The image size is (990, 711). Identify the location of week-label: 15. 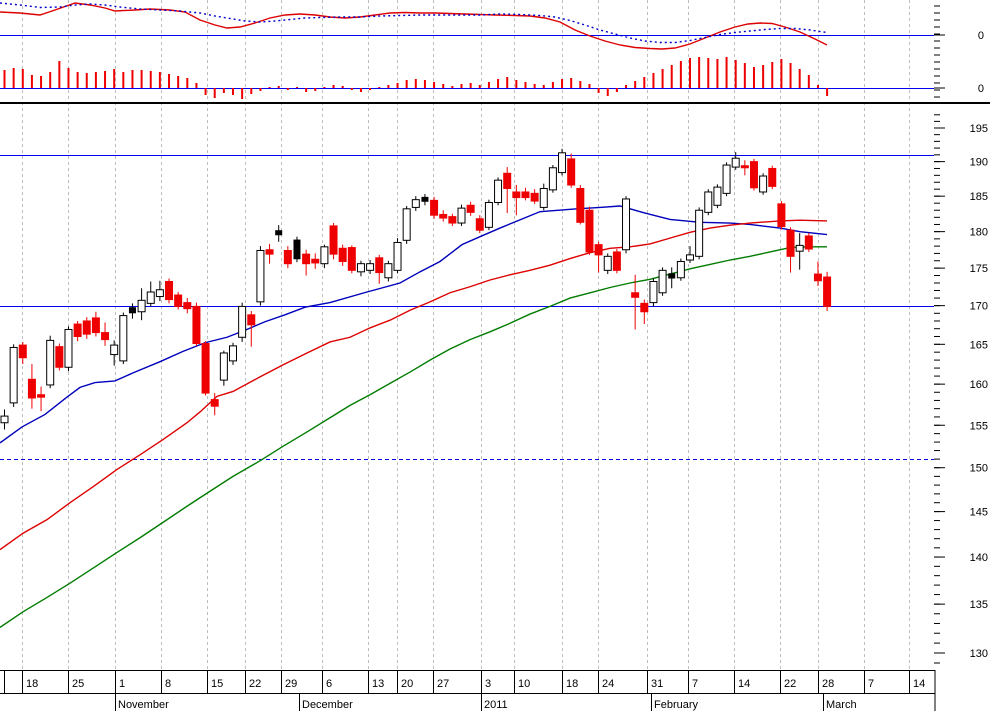
(217, 684).